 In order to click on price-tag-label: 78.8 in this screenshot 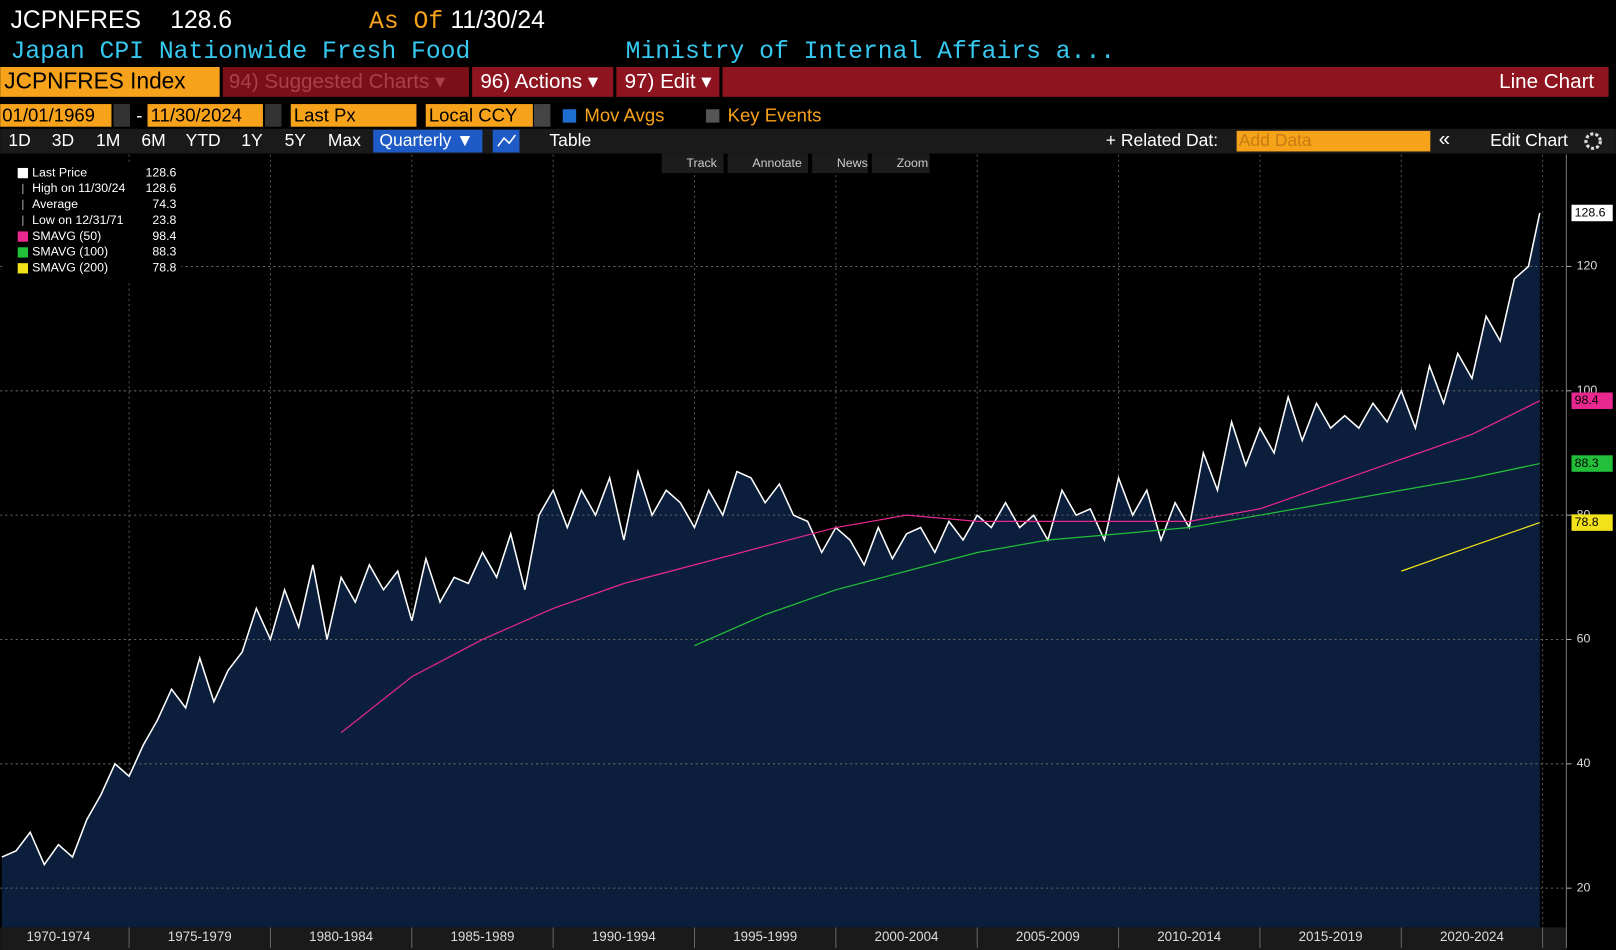, I will do `click(1587, 522)`.